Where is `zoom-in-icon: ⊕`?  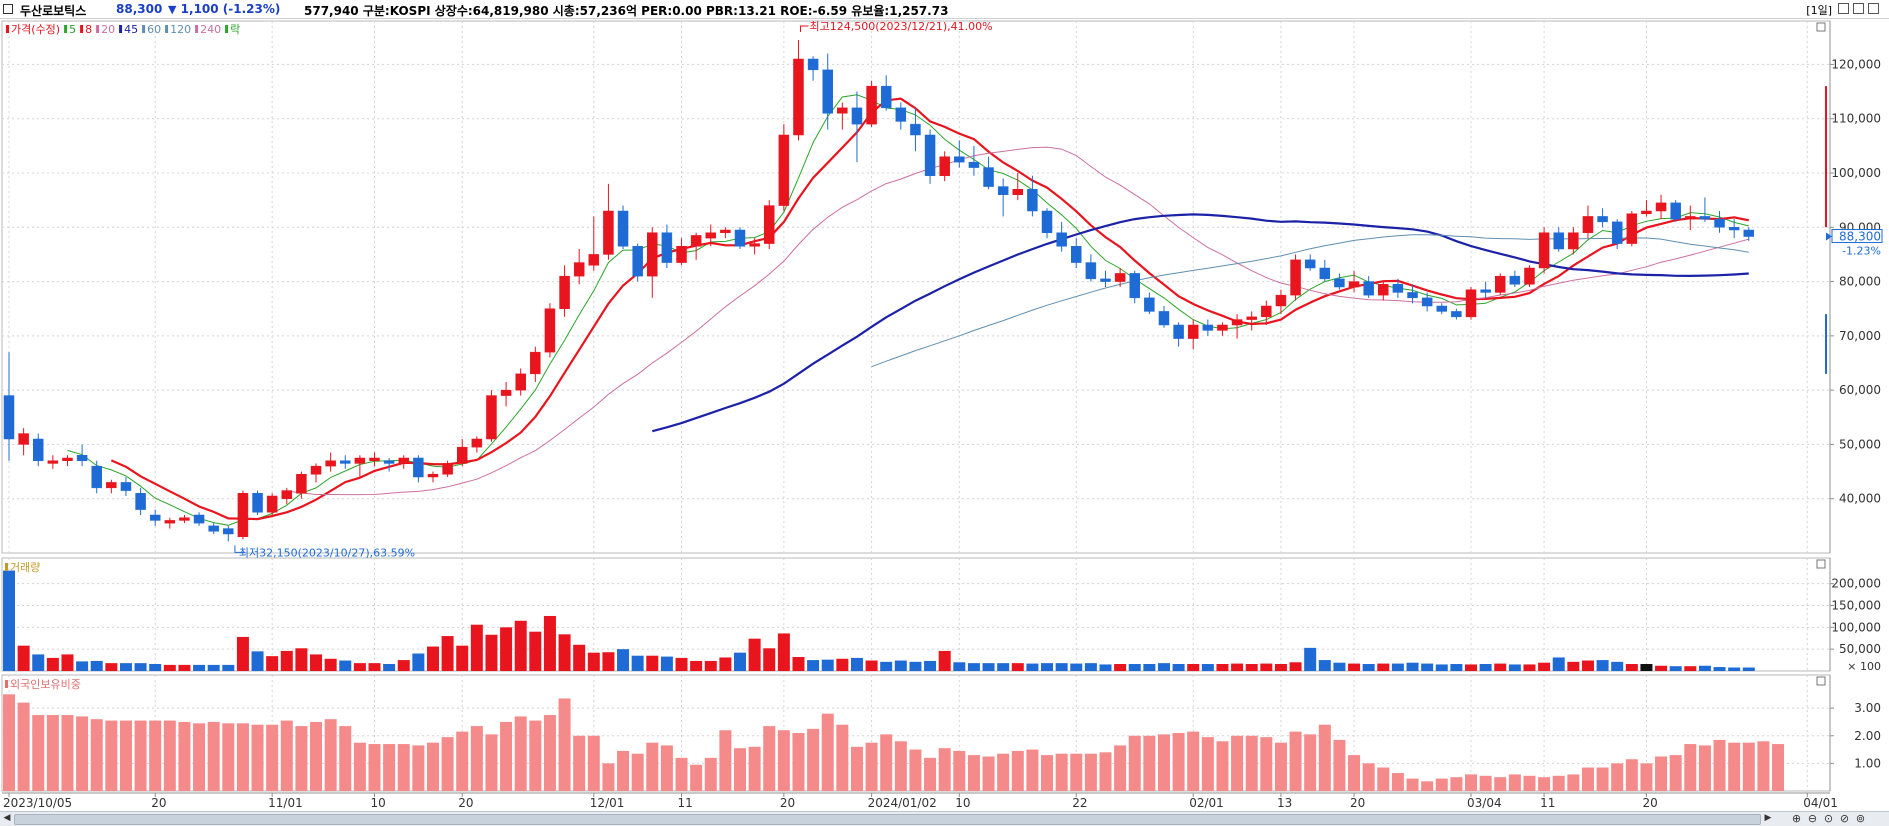
zoom-in-icon: ⊕ is located at coordinates (1796, 818).